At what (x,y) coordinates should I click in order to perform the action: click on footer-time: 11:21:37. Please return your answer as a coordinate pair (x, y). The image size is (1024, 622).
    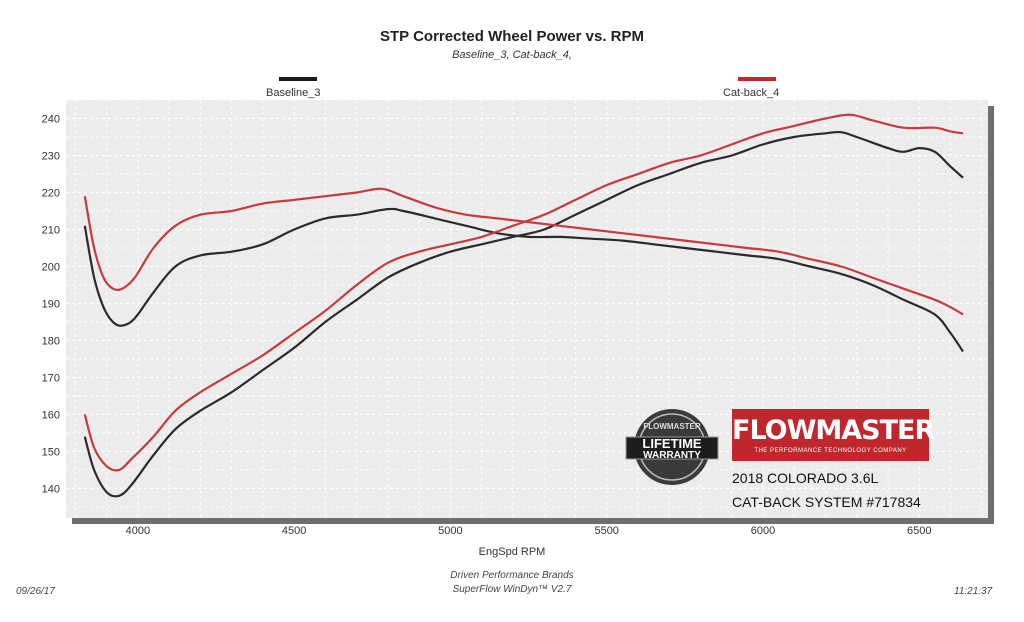
    Looking at the image, I should click on (973, 591).